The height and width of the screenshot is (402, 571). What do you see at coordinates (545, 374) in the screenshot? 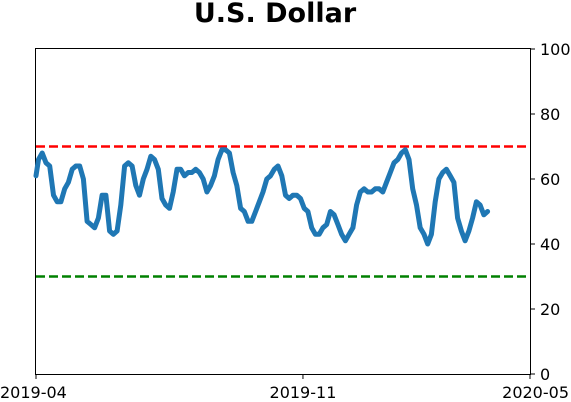
I see `y-tick-label: 0` at bounding box center [545, 374].